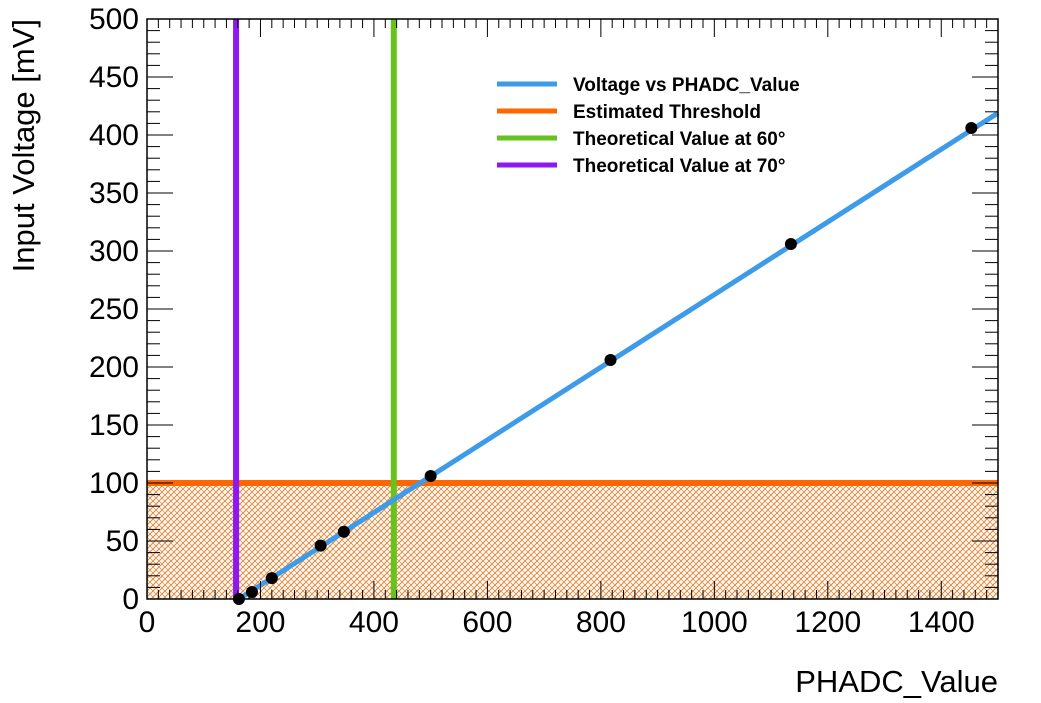 This screenshot has width=1041, height=703. Describe the element at coordinates (130, 599) in the screenshot. I see `y-tick-label: 0` at that location.